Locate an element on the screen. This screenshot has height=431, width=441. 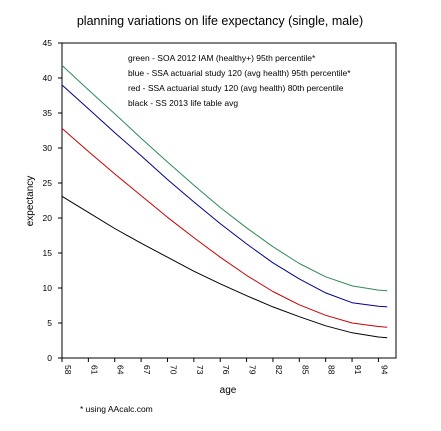
x-tick-label: 85 is located at coordinates (305, 370).